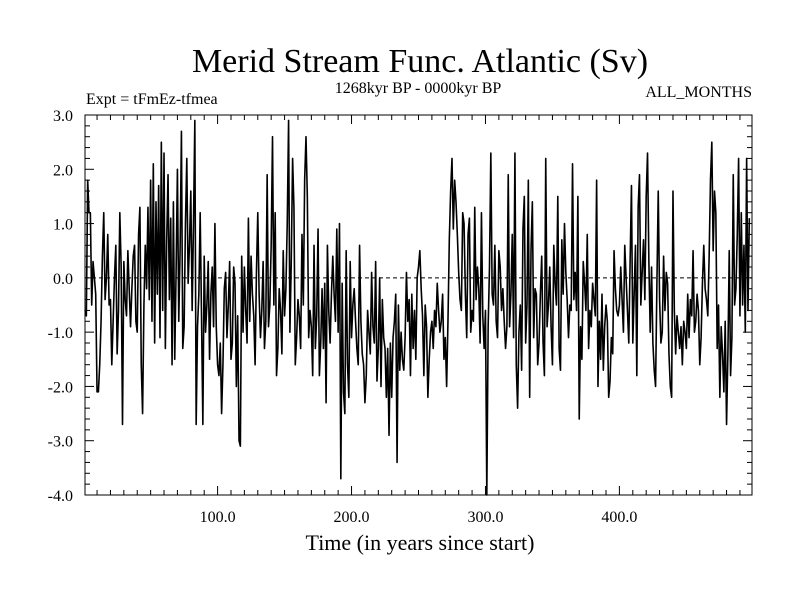 The image size is (800, 600). I want to click on x-tick-label: 200.0, so click(352, 517).